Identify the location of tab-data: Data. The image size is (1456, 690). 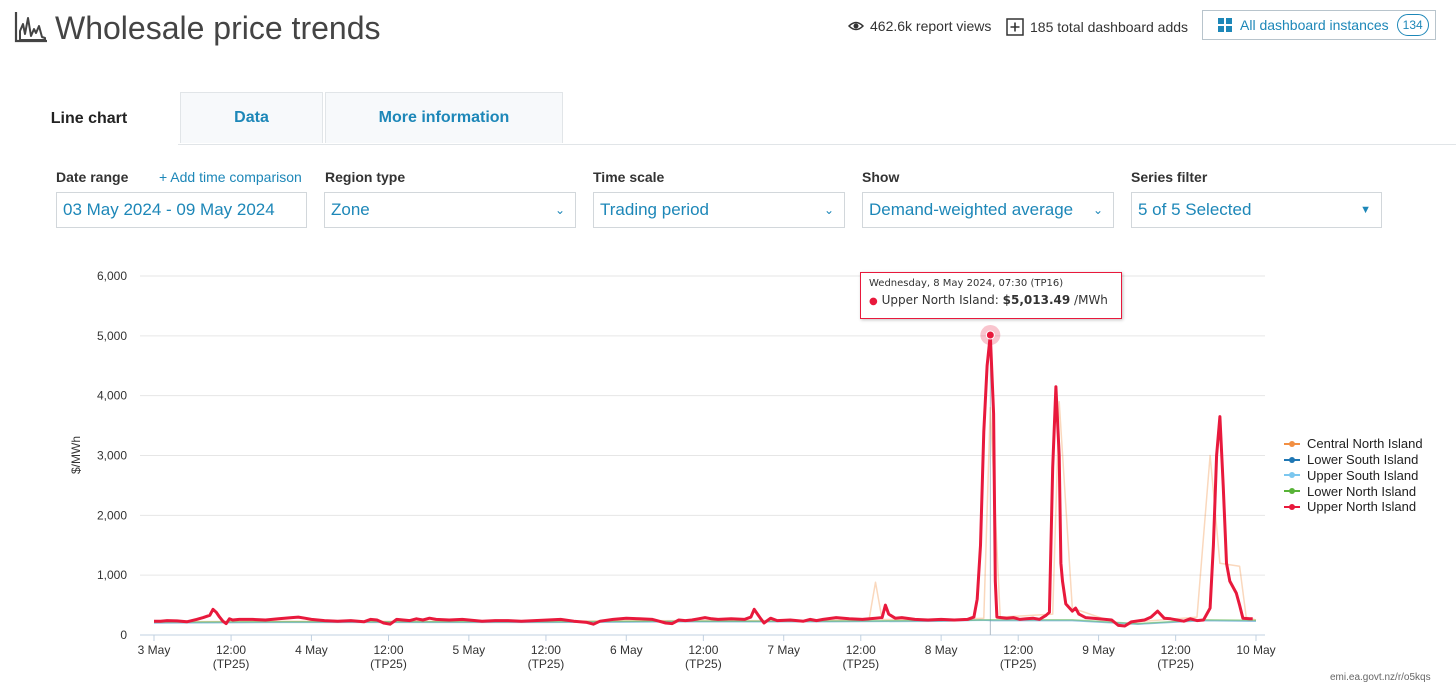
(251, 117).